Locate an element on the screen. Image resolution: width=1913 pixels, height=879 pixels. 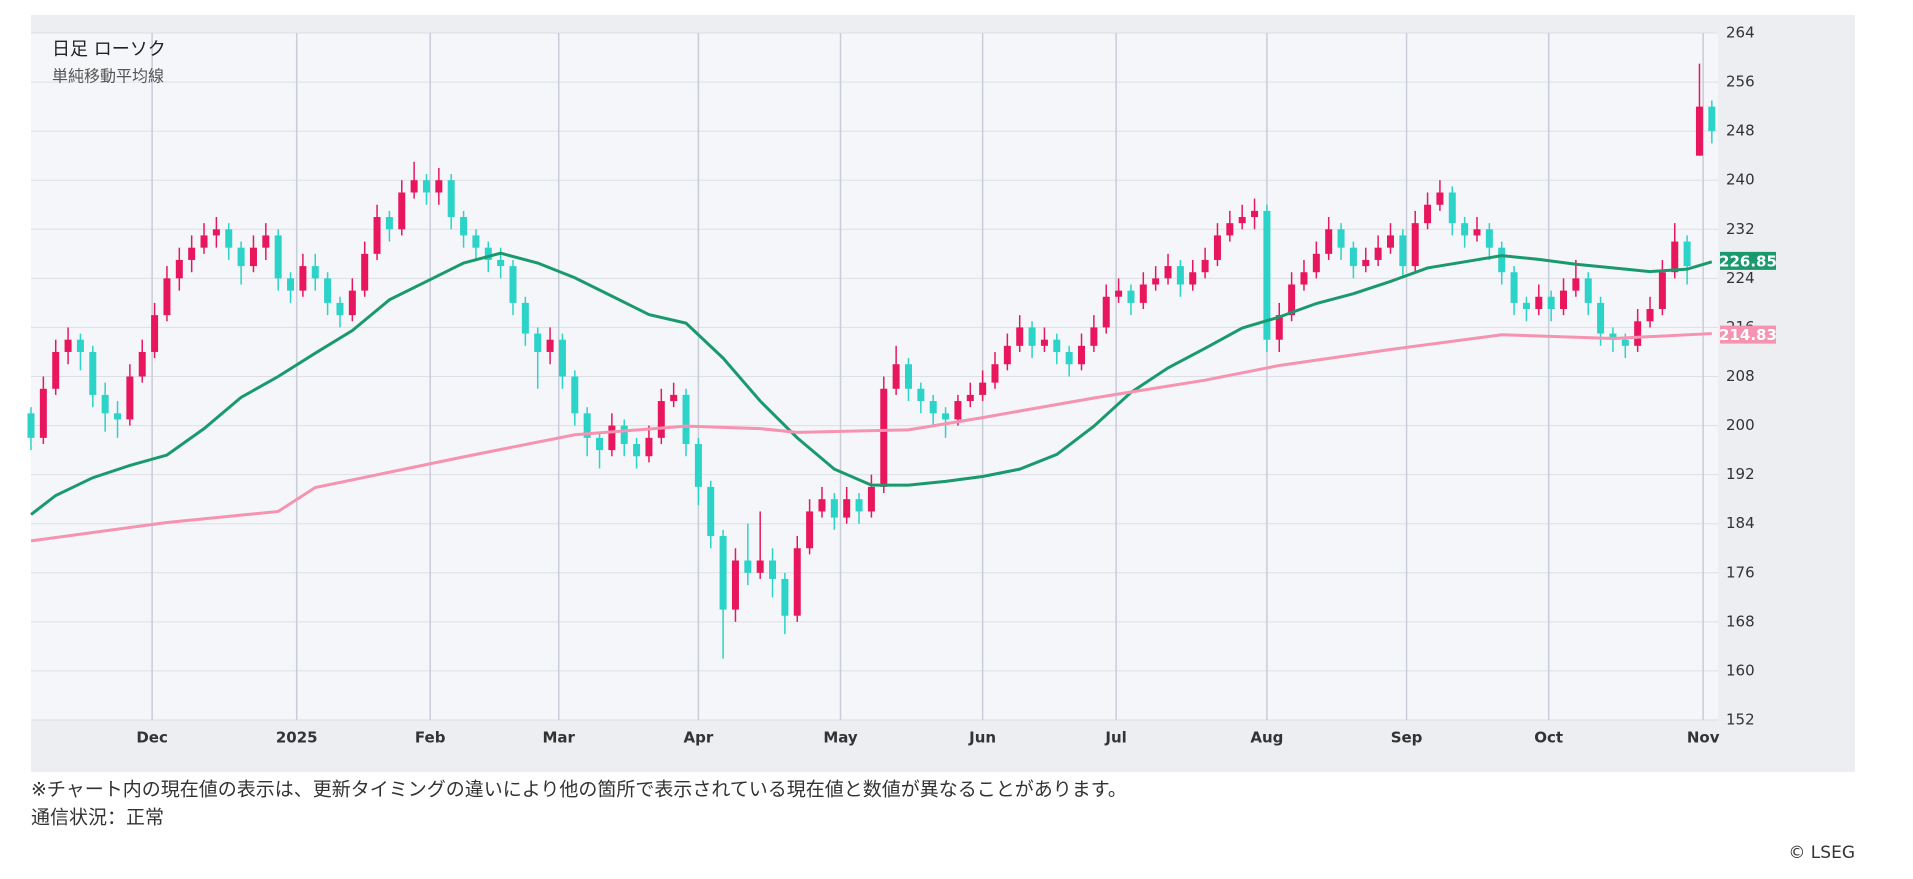
y-tick-label: 200 is located at coordinates (1740, 425).